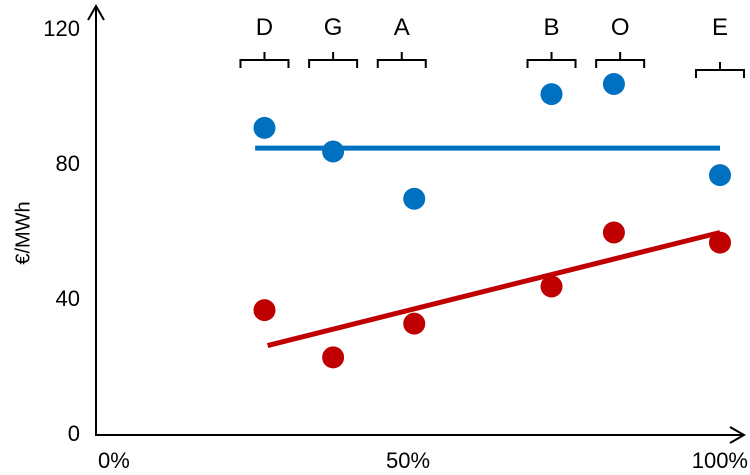 Image resolution: width=750 pixels, height=475 pixels. What do you see at coordinates (333, 151) in the screenshot?
I see `blue-point-G` at bounding box center [333, 151].